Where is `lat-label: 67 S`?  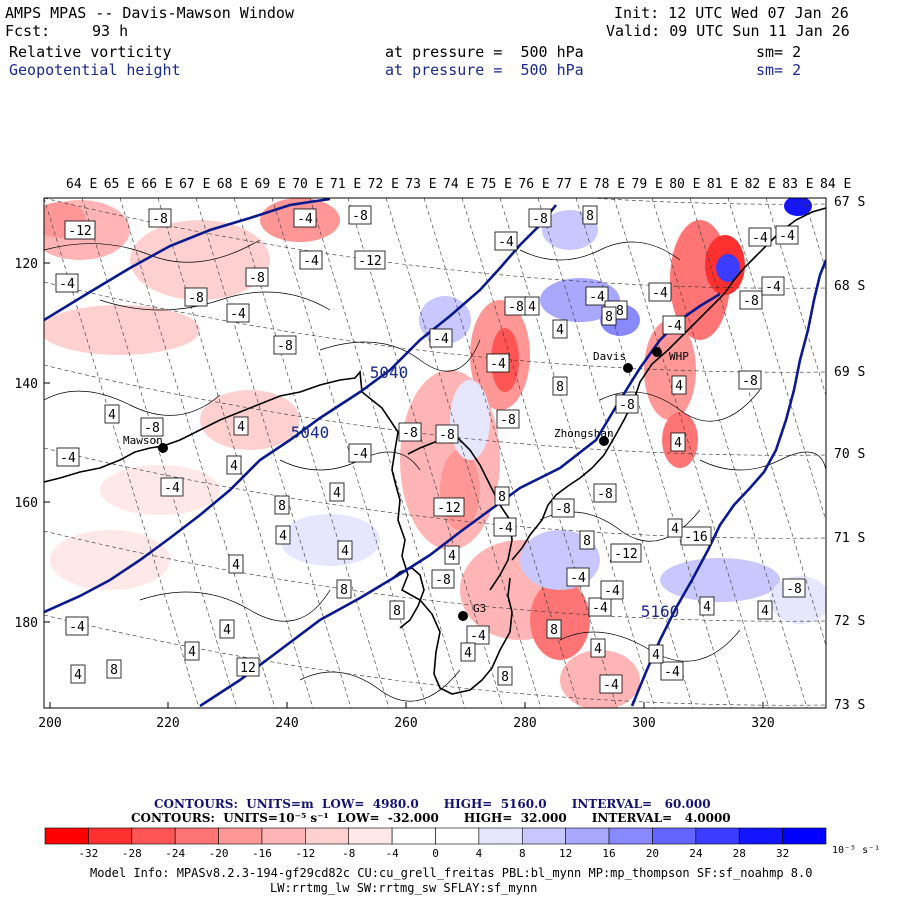
lat-label: 67 S is located at coordinates (849, 202).